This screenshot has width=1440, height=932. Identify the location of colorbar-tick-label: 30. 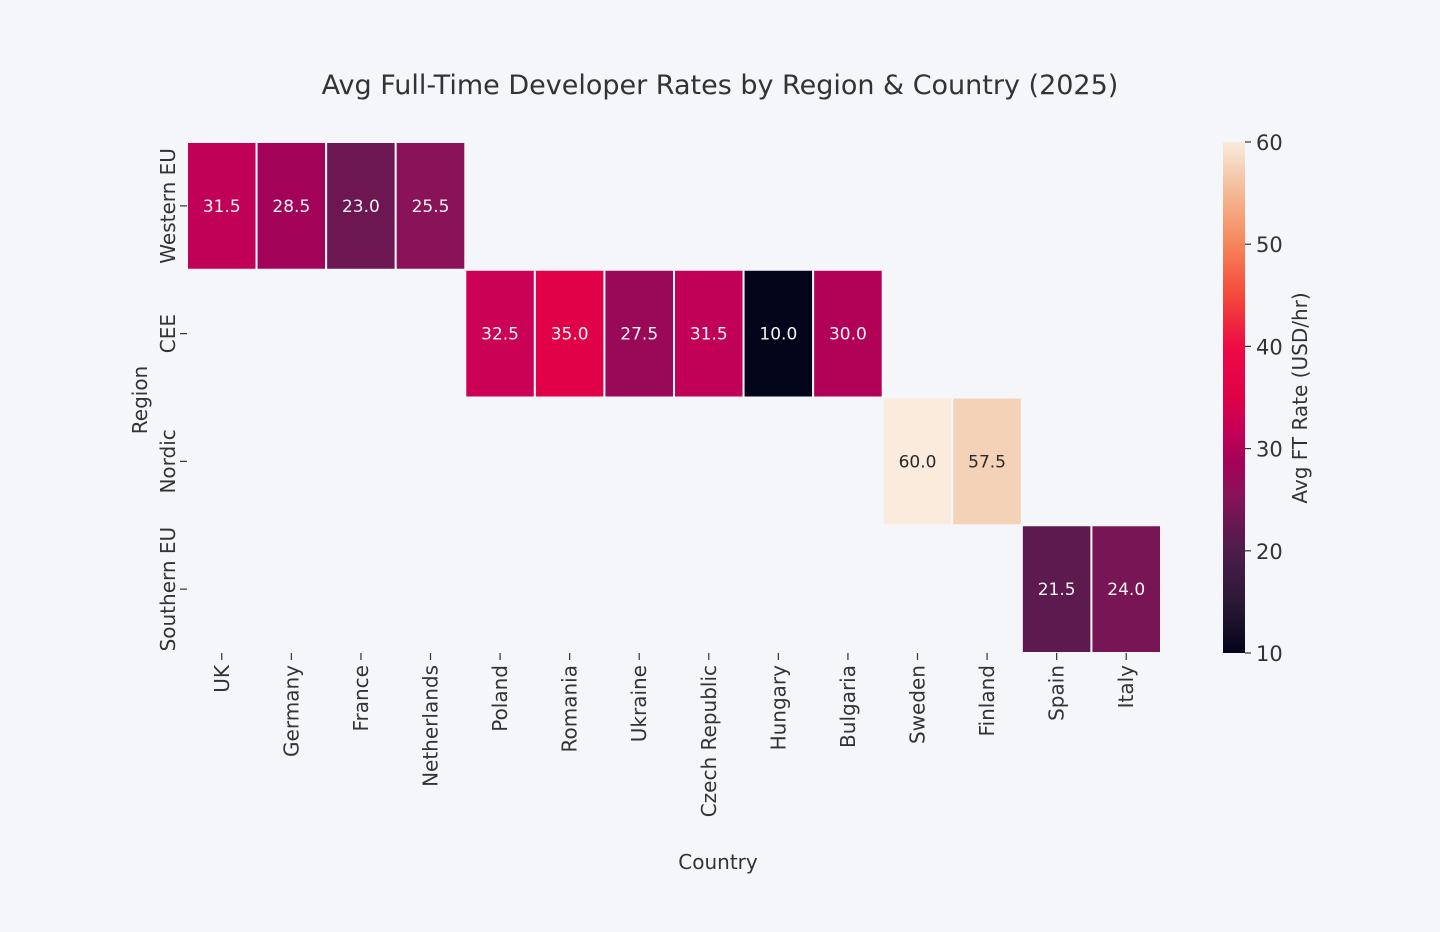
(1269, 450).